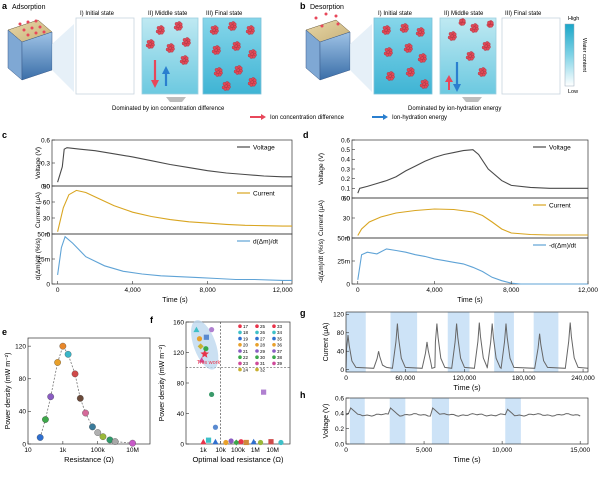 This screenshot has width=599, height=478. What do you see at coordinates (5, 6) in the screenshot?
I see `panel-a-letter: a` at bounding box center [5, 6].